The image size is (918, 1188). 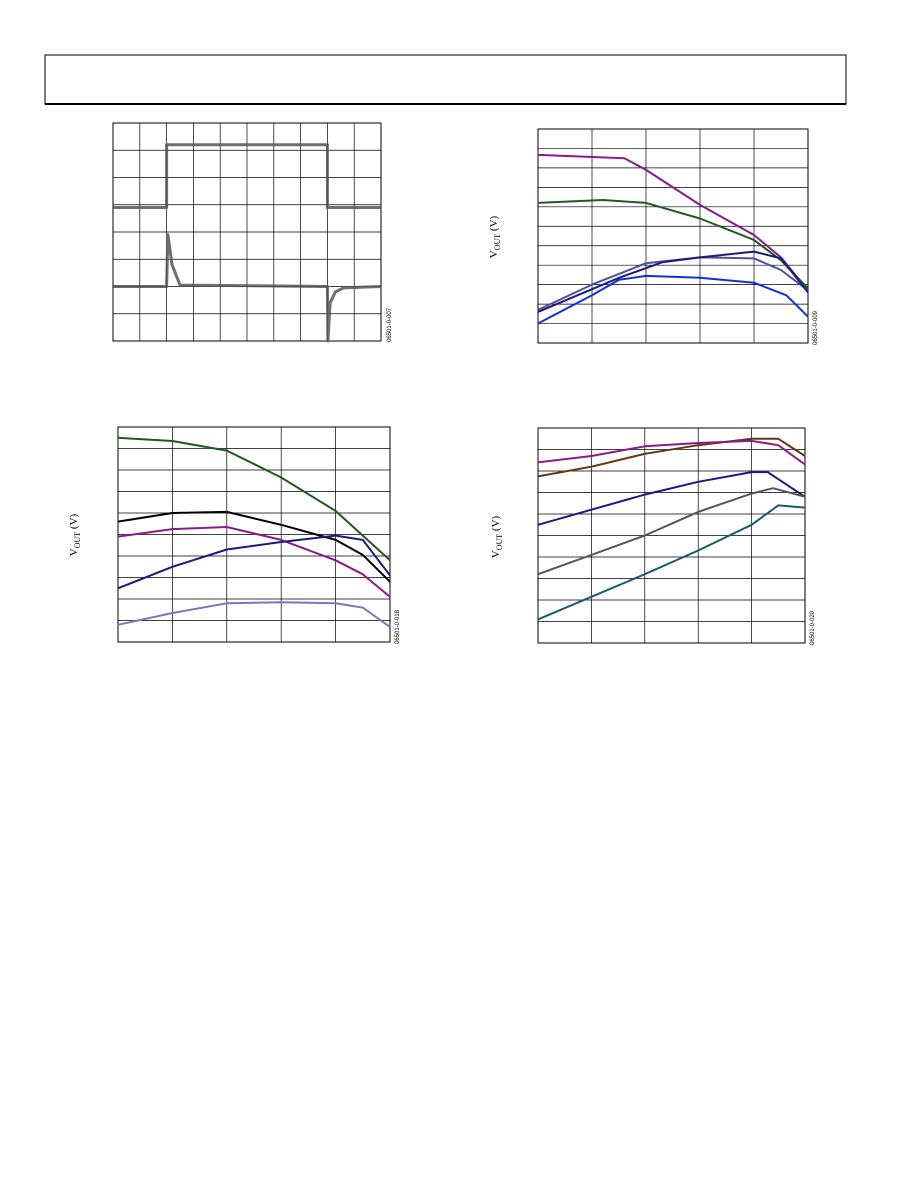 What do you see at coordinates (445, 79) in the screenshot?
I see `header-box` at bounding box center [445, 79].